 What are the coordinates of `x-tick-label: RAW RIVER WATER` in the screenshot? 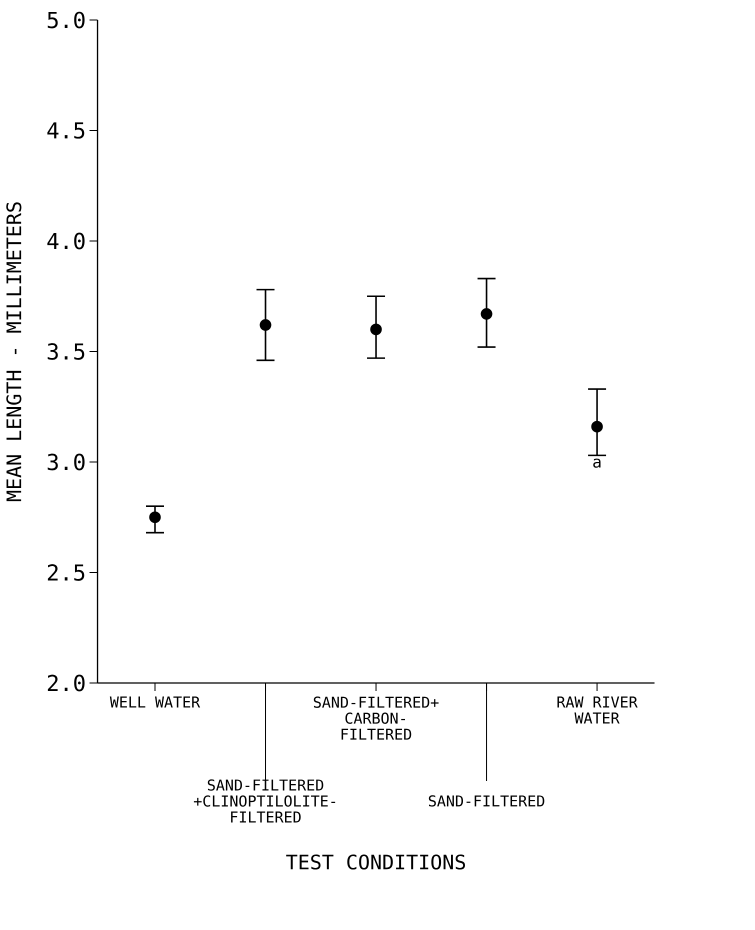 It's located at (597, 710).